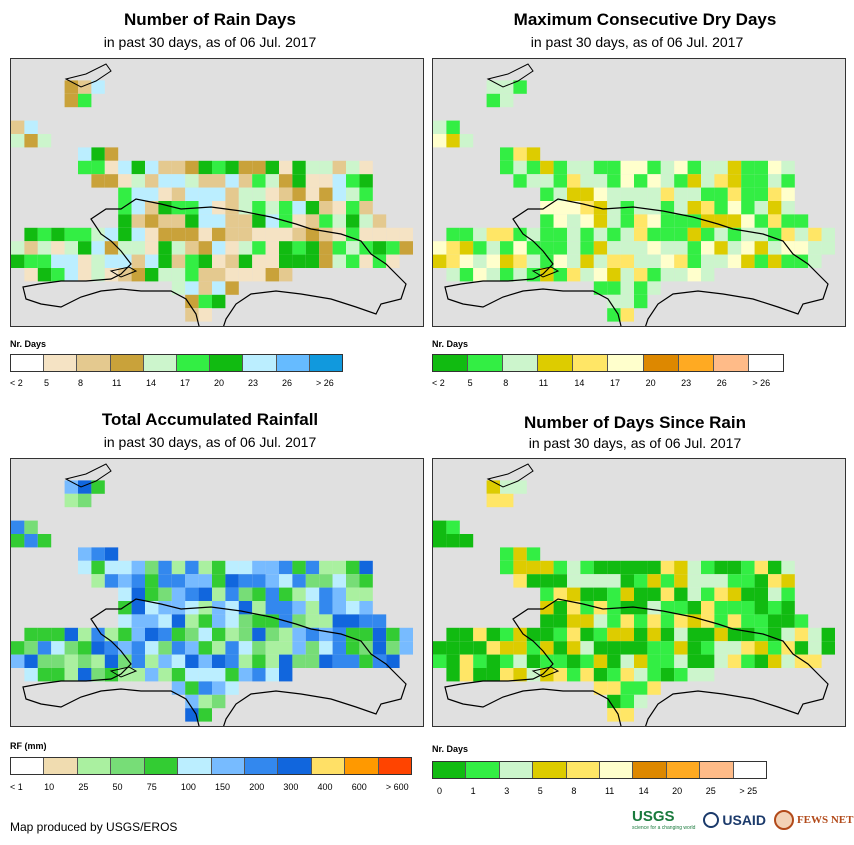 The width and height of the screenshot is (854, 845). I want to click on usgs-tagline: science for a changing world, so click(664, 828).